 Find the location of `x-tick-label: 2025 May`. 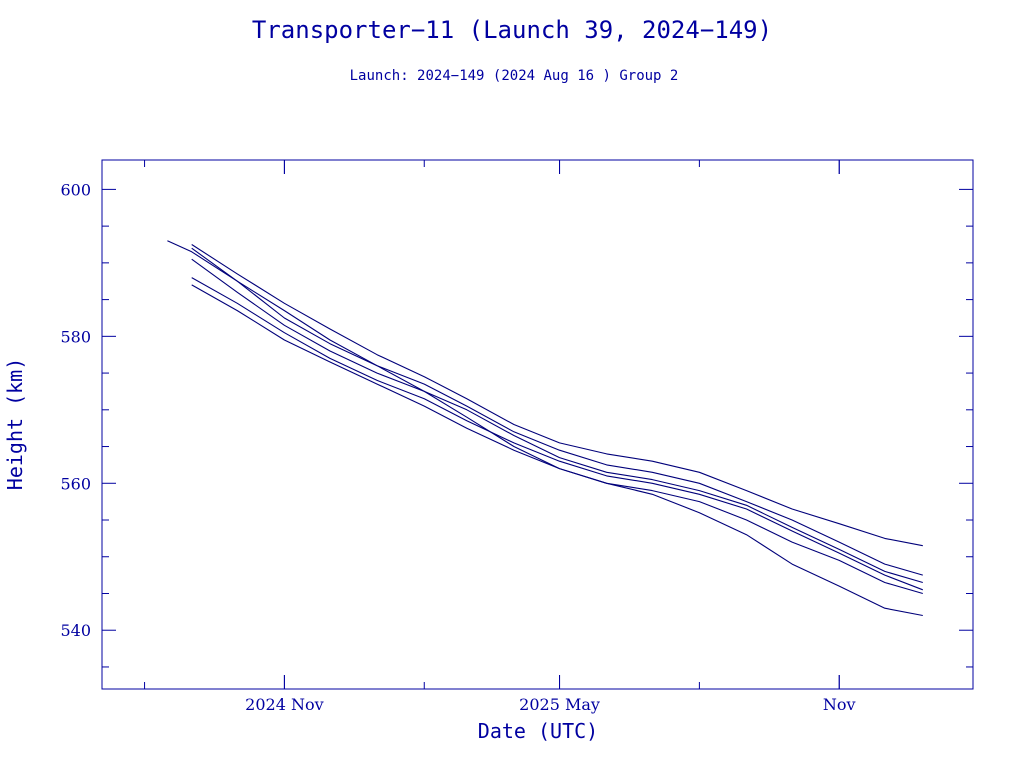

x-tick-label: 2025 May is located at coordinates (559, 704).